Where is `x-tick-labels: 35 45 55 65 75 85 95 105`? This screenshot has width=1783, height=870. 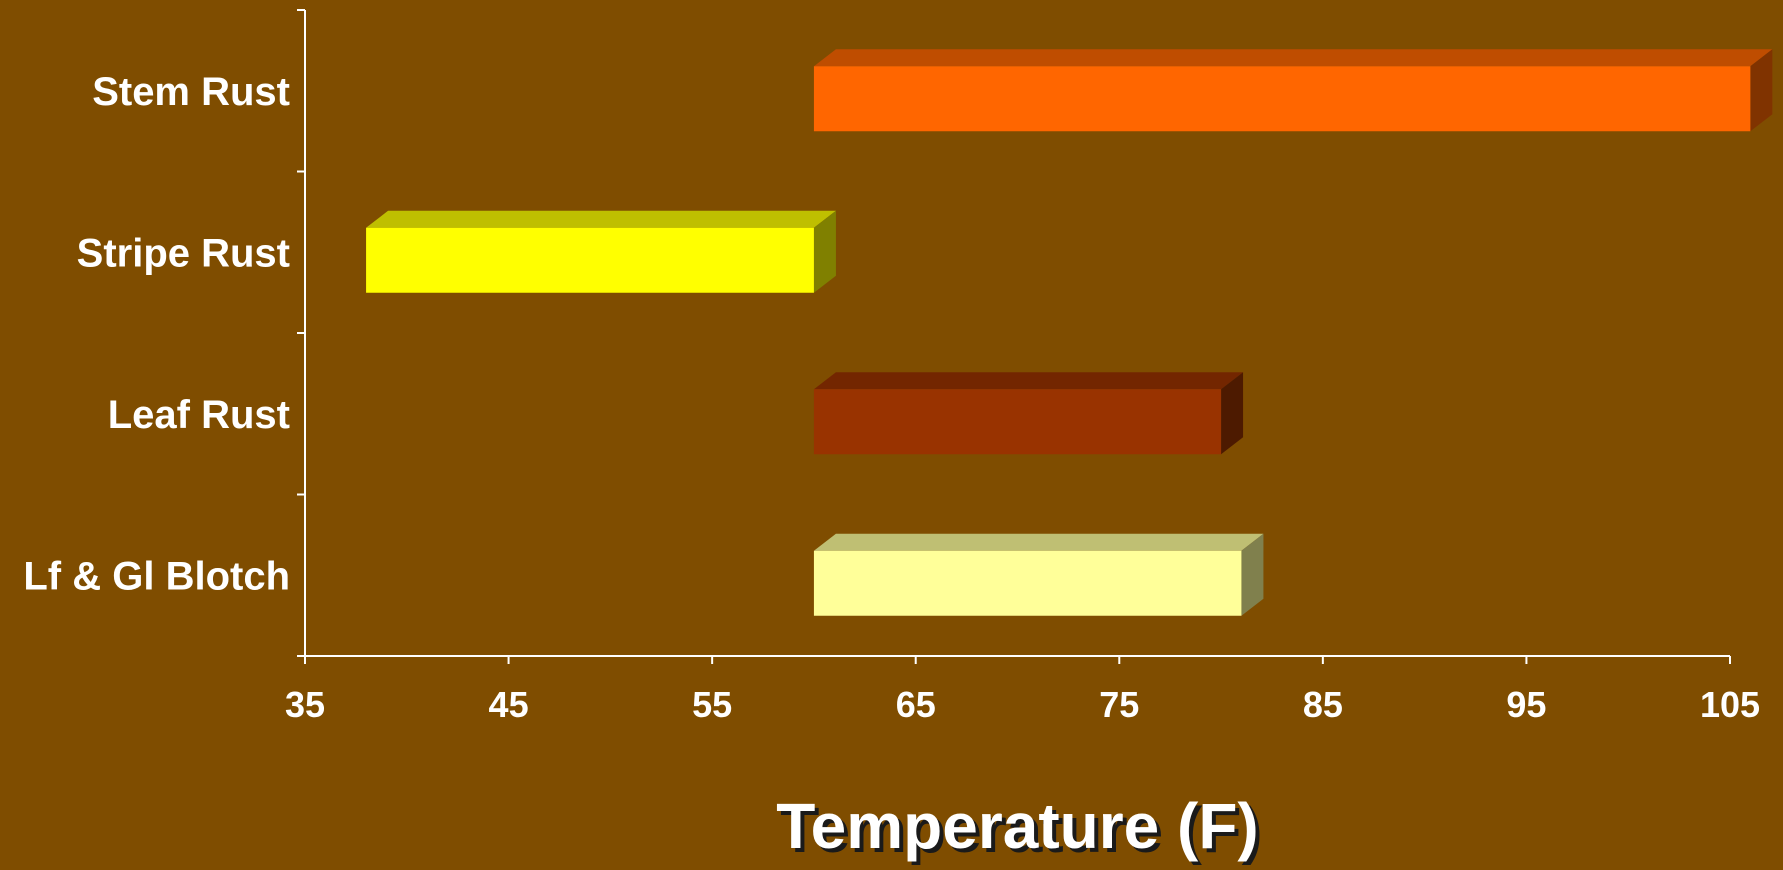
x-tick-labels: 35 45 55 65 75 85 95 105 is located at coordinates (1022, 704).